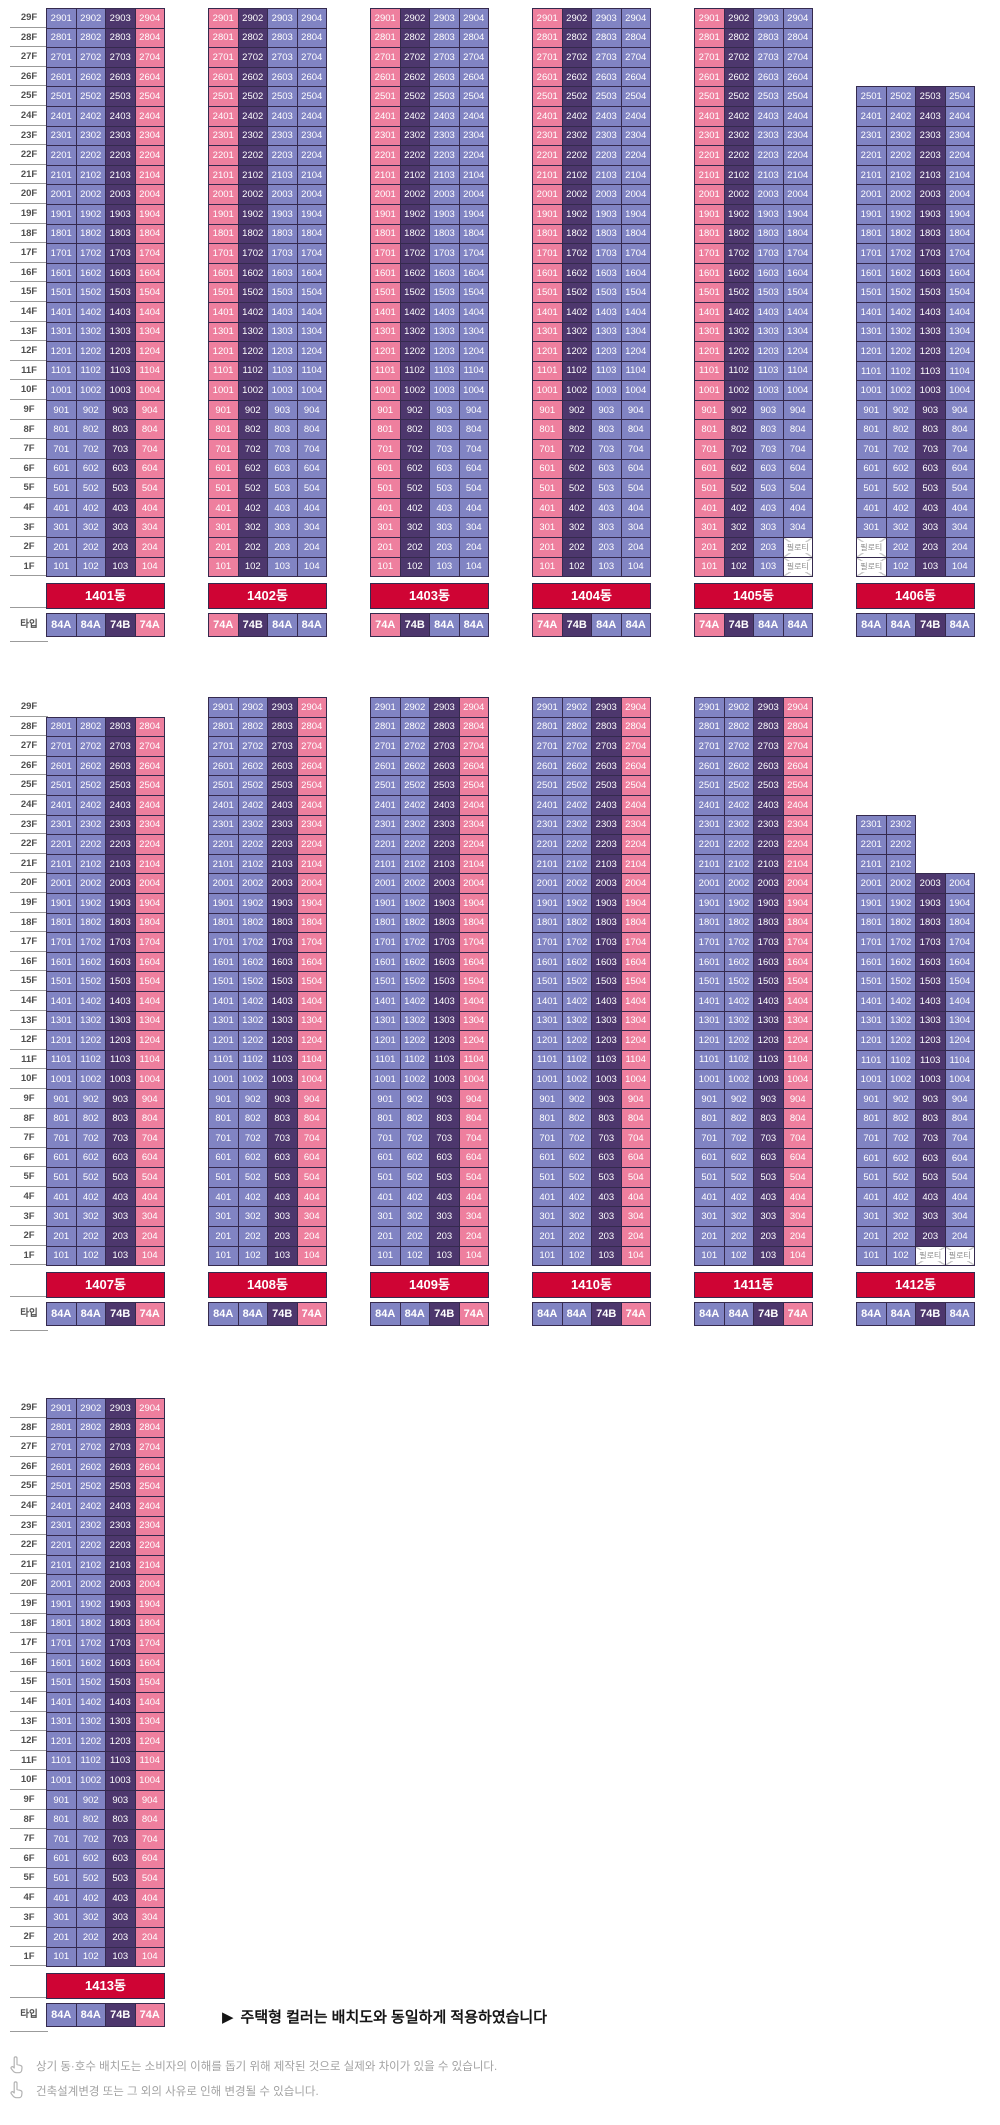 The height and width of the screenshot is (2125, 1000). I want to click on unit-cell: 2804, so click(311, 38).